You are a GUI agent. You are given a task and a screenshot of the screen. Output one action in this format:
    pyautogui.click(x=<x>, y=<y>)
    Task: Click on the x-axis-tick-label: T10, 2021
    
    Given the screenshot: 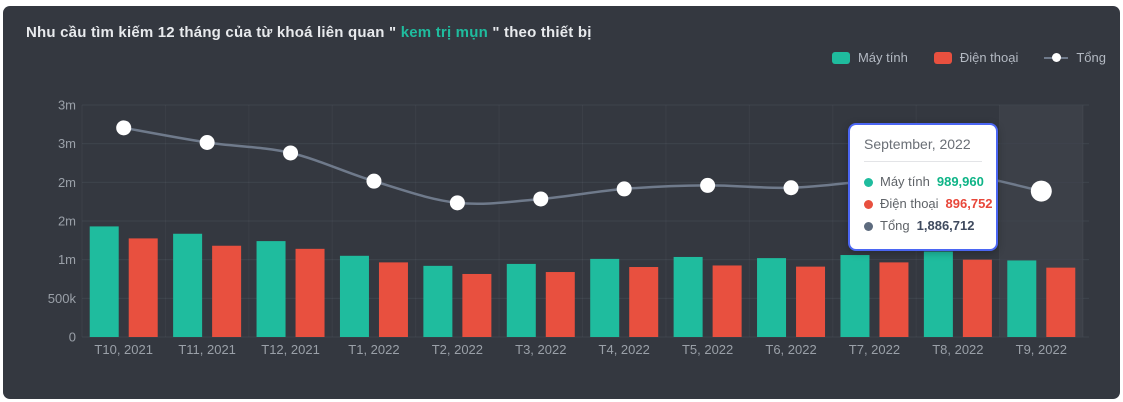 What is the action you would take?
    pyautogui.click(x=123, y=349)
    